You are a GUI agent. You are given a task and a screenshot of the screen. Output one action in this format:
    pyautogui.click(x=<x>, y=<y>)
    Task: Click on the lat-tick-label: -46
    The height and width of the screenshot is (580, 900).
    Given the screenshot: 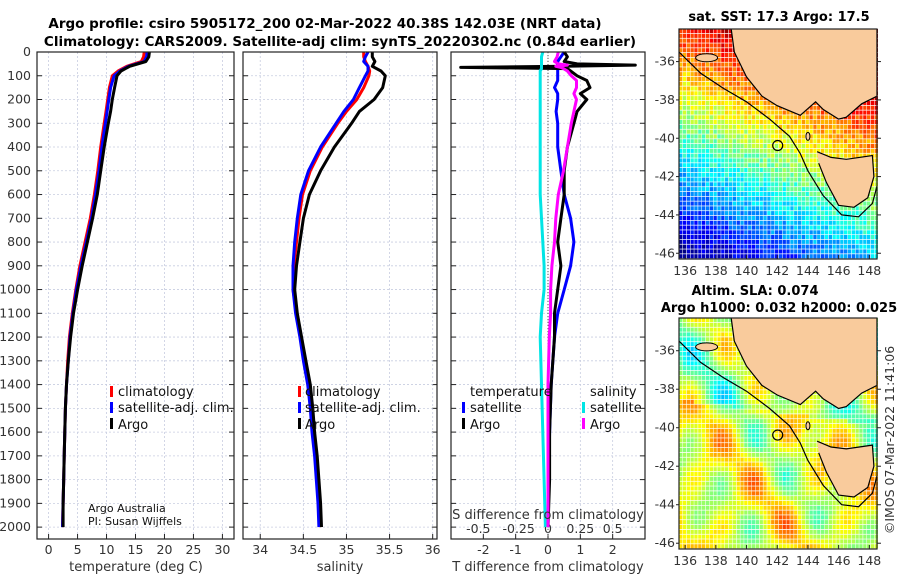 What is the action you would take?
    pyautogui.click(x=665, y=252)
    